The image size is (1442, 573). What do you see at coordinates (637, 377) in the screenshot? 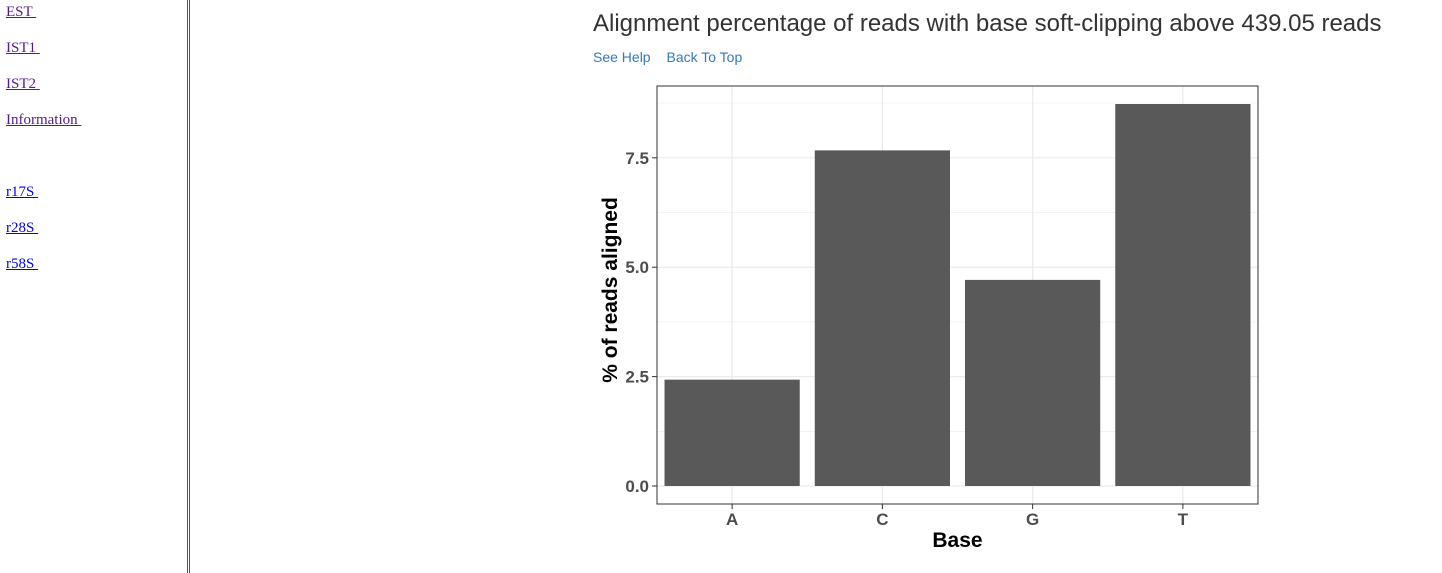
I see `y-tick-label: 2.5` at bounding box center [637, 377].